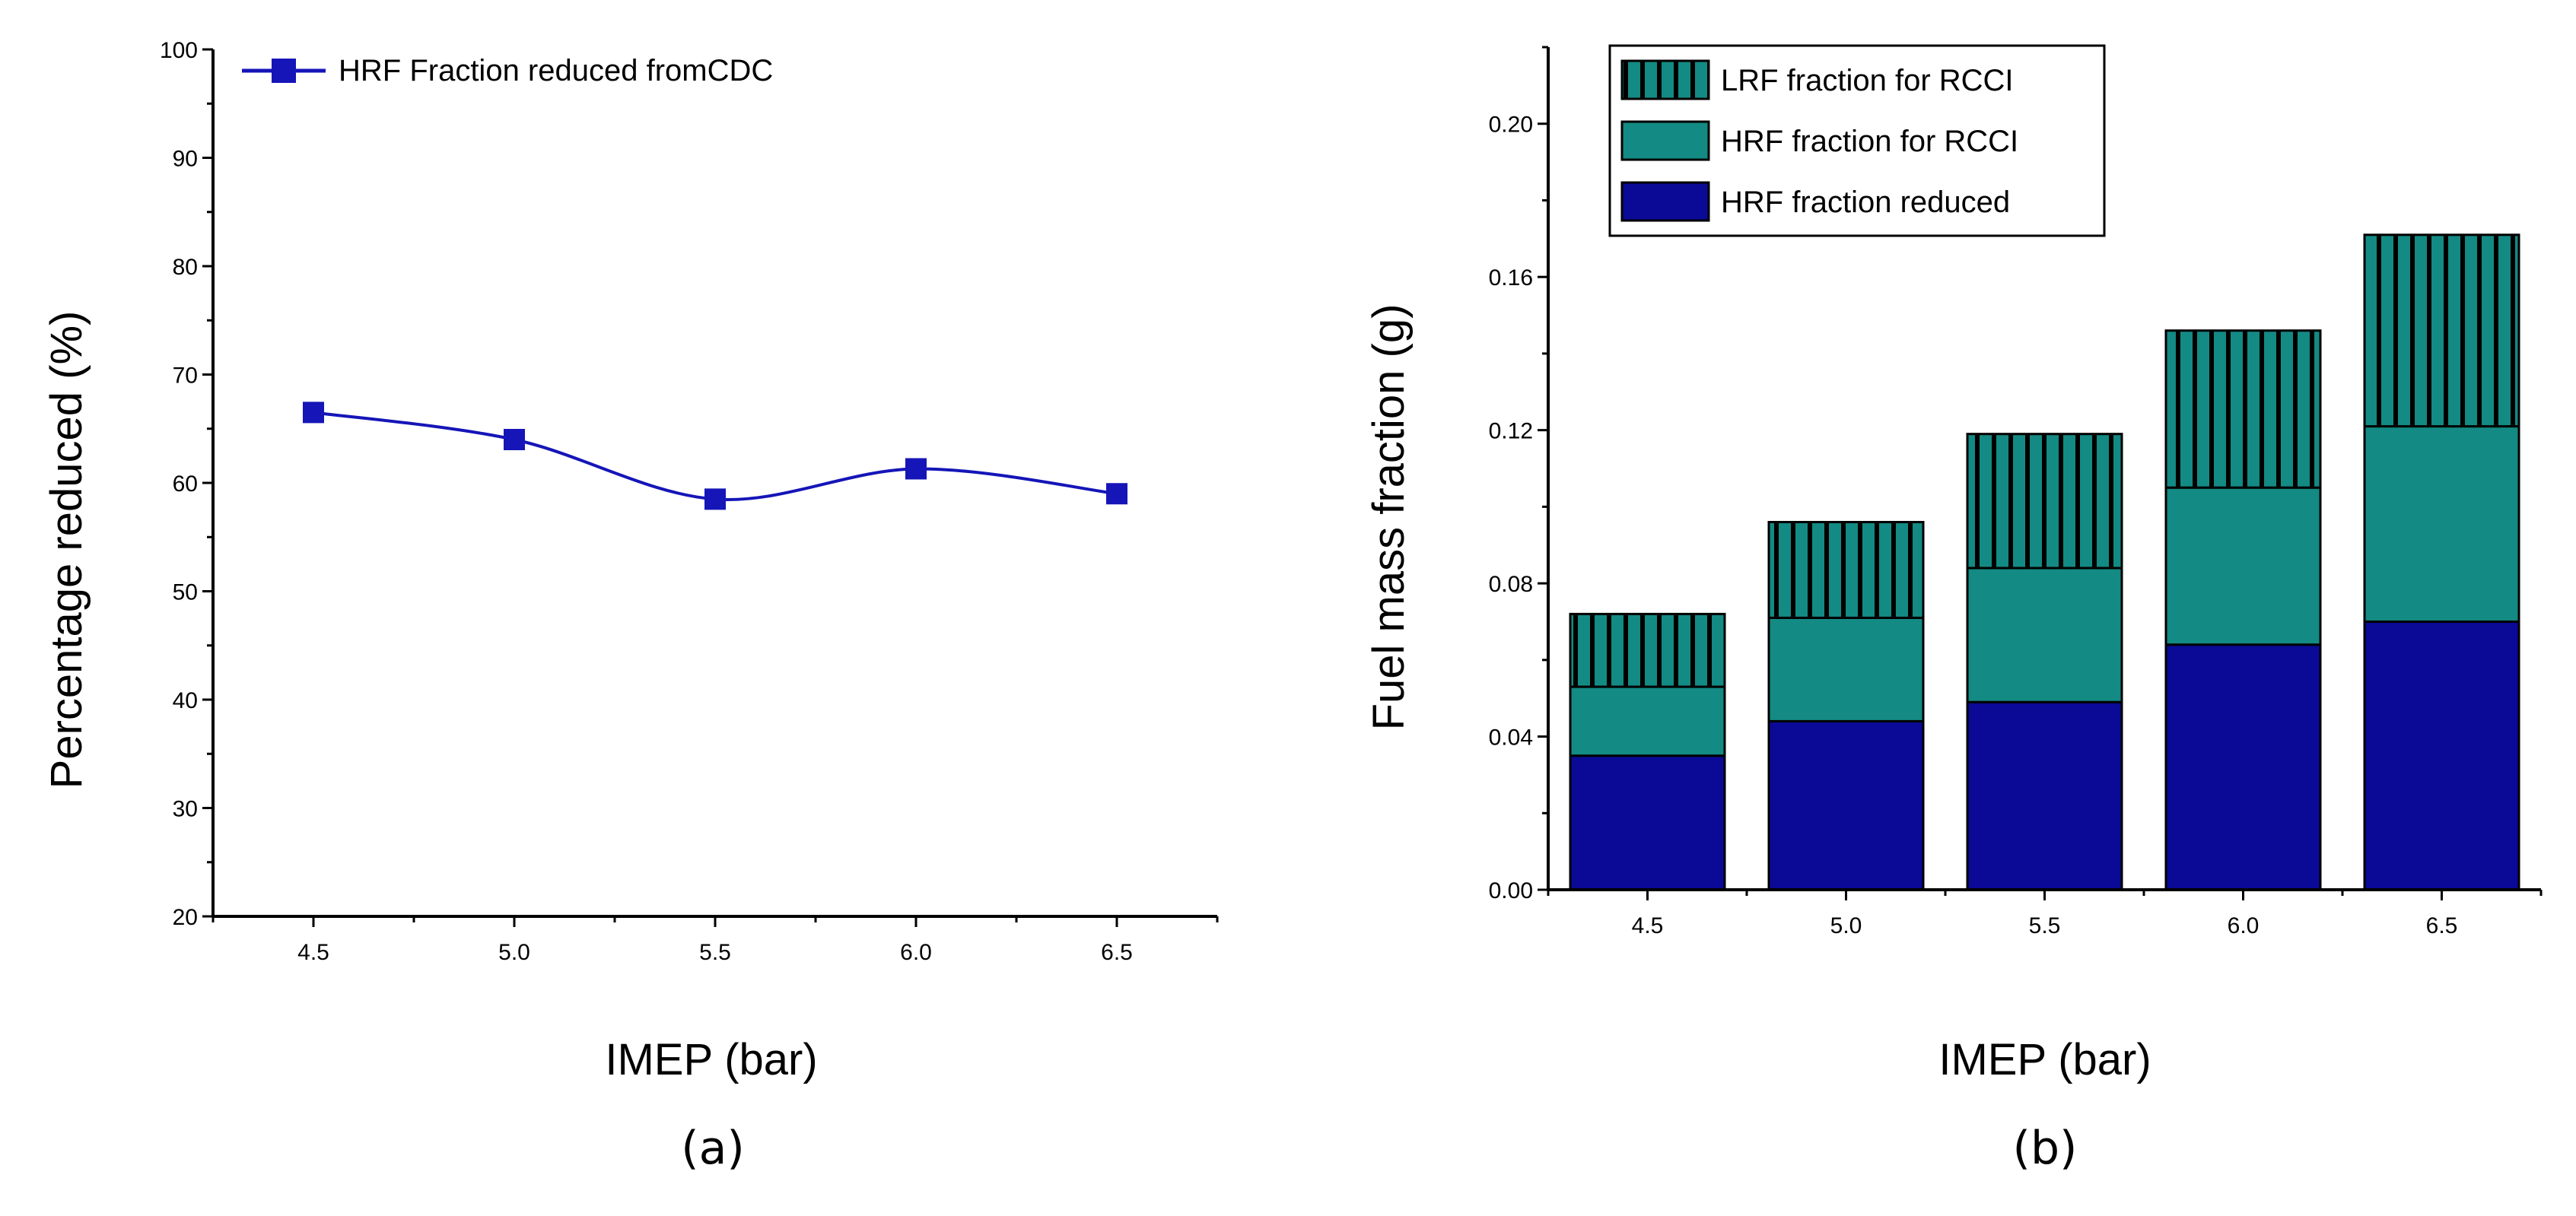 Image resolution: width=2576 pixels, height=1216 pixels. Describe the element at coordinates (1511, 738) in the screenshot. I see `y-tick-label: 0.04` at that location.